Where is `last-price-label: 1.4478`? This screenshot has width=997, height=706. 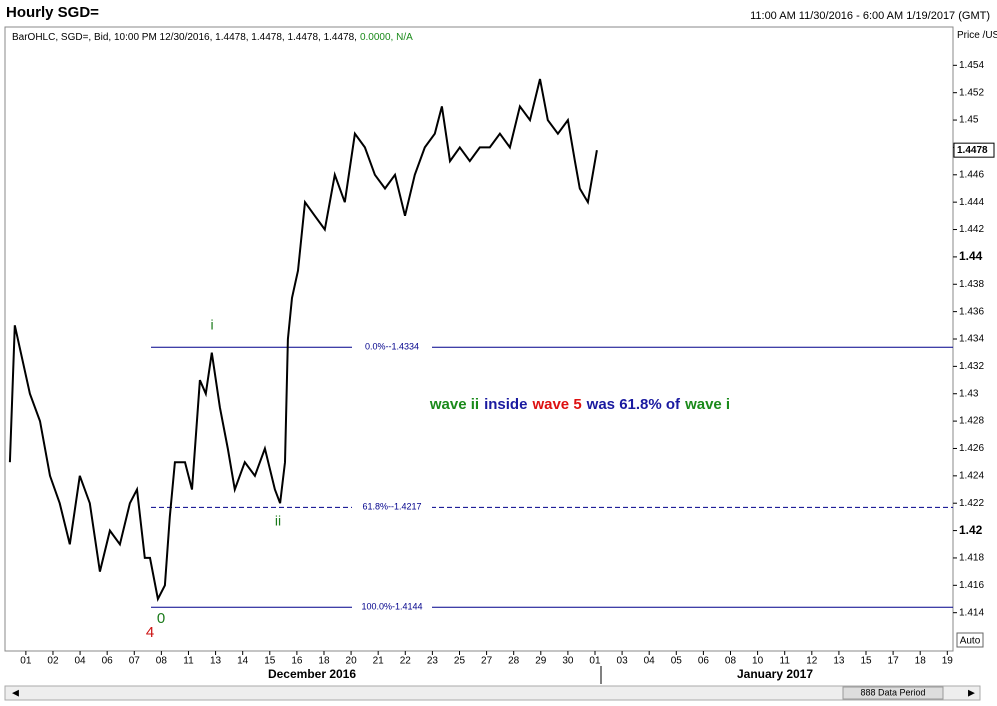
last-price-label: 1.4478 is located at coordinates (972, 150).